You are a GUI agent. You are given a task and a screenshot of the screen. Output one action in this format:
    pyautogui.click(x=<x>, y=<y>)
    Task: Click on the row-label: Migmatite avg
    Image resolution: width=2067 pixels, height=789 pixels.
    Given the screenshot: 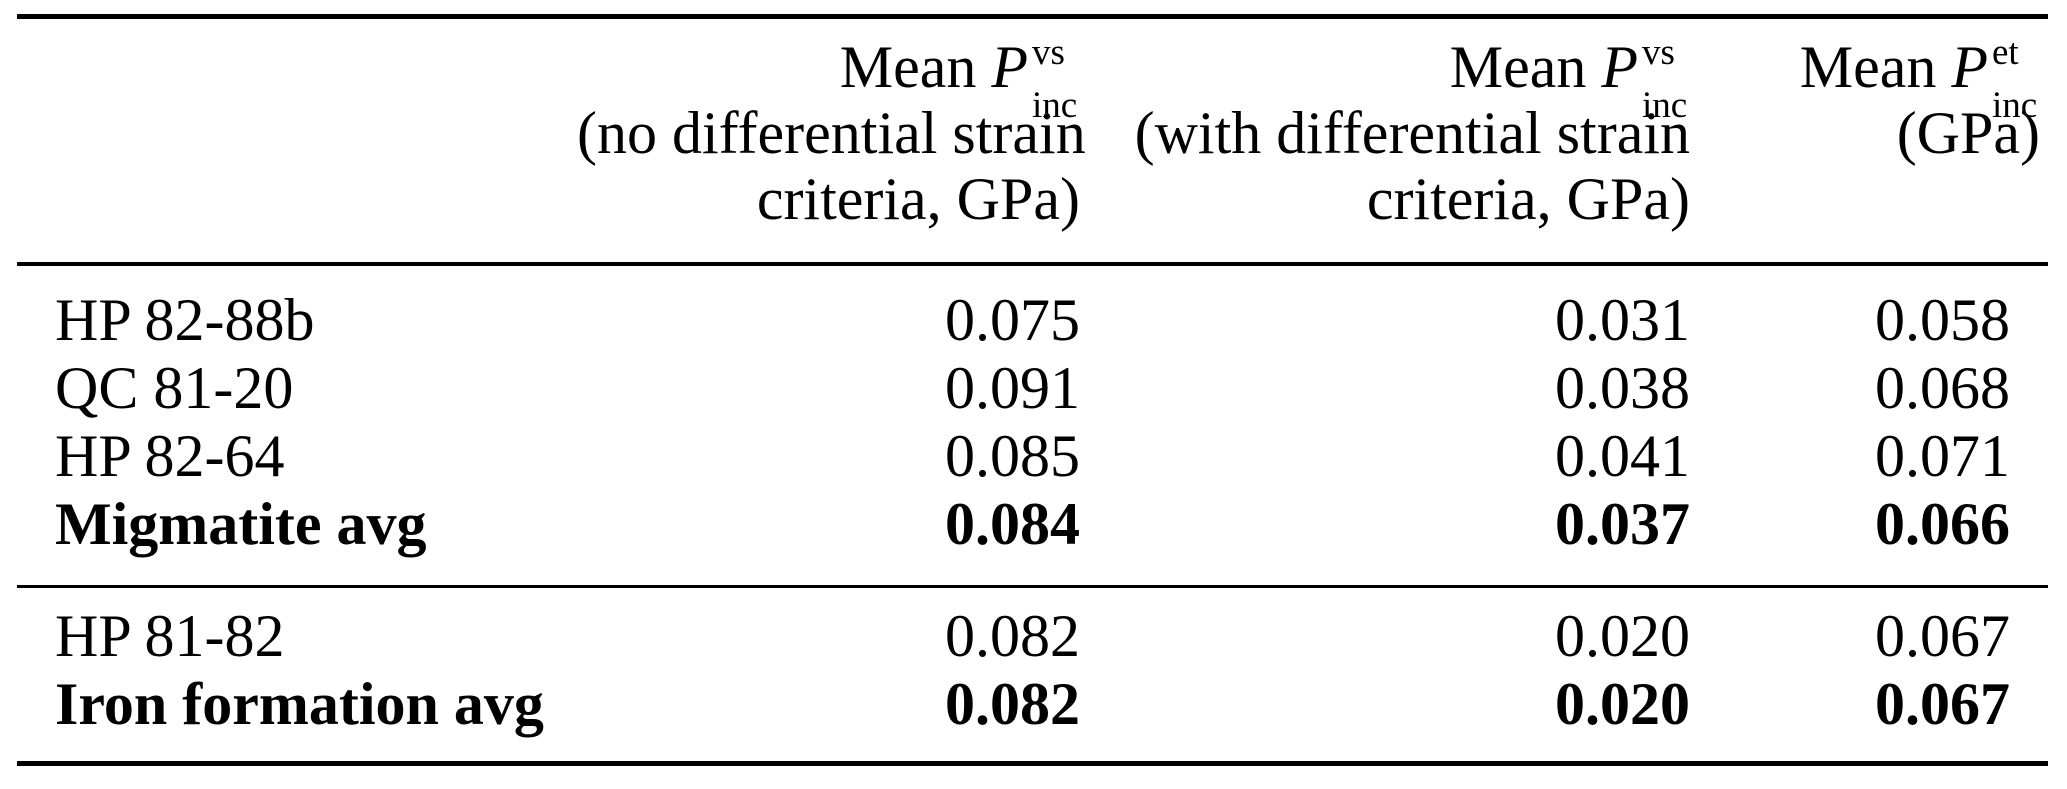 What is the action you would take?
    pyautogui.click(x=241, y=524)
    